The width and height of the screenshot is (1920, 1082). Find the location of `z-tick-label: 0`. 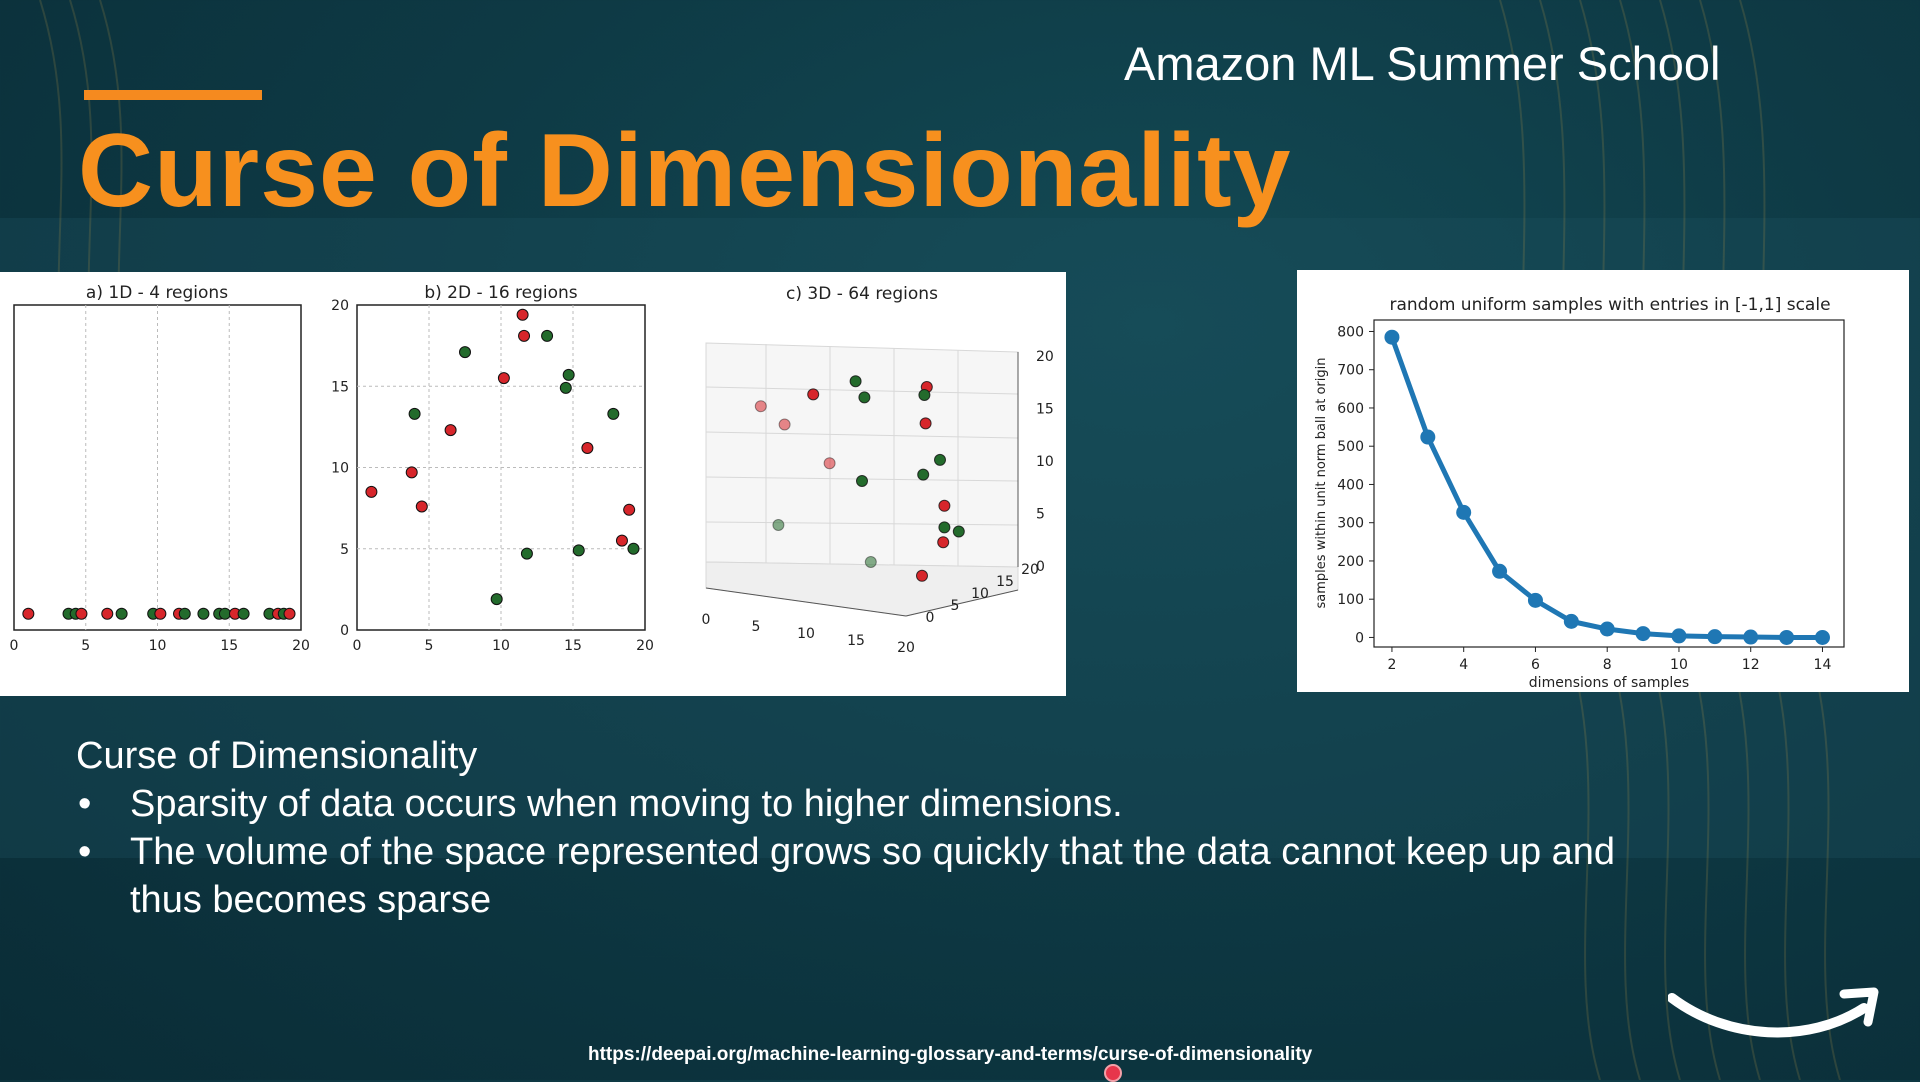

z-tick-label: 0 is located at coordinates (1040, 567).